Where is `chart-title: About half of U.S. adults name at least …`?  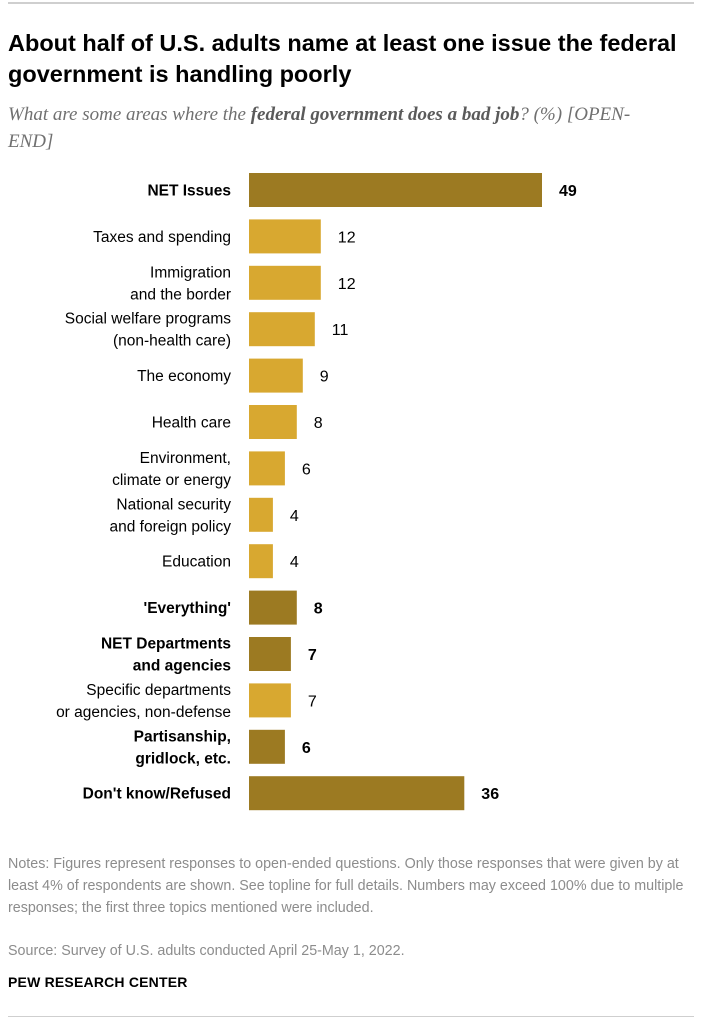
chart-title: About half of U.S. adults name at least … is located at coordinates (342, 58).